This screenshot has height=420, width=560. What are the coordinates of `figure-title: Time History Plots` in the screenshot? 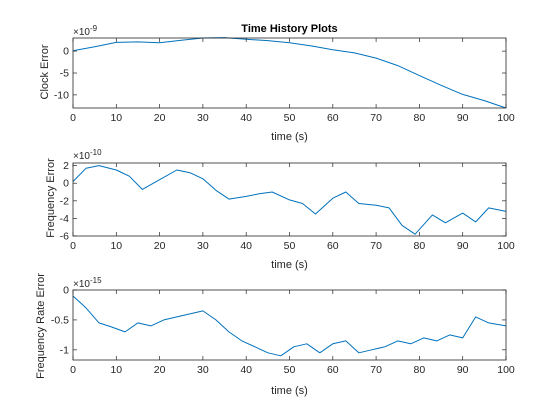 It's located at (289, 29).